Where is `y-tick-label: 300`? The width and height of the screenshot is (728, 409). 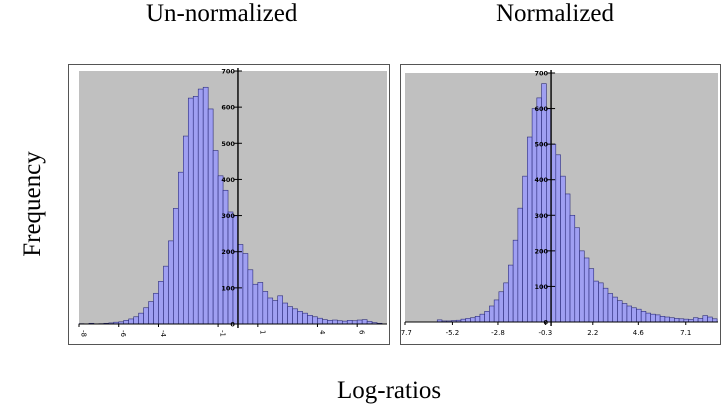
y-tick-label: 300 is located at coordinates (541, 216).